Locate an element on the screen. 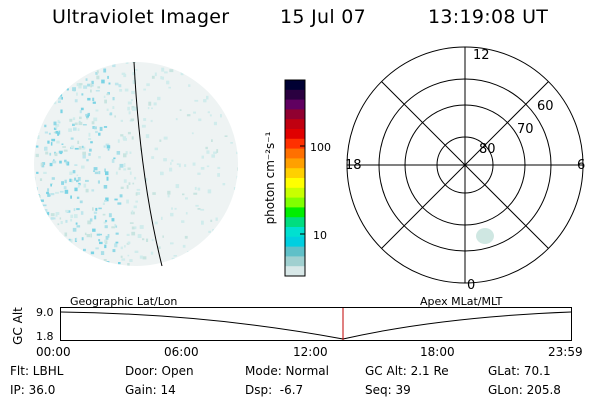 The height and width of the screenshot is (400, 600). lat-label-70: 70 is located at coordinates (525, 129).